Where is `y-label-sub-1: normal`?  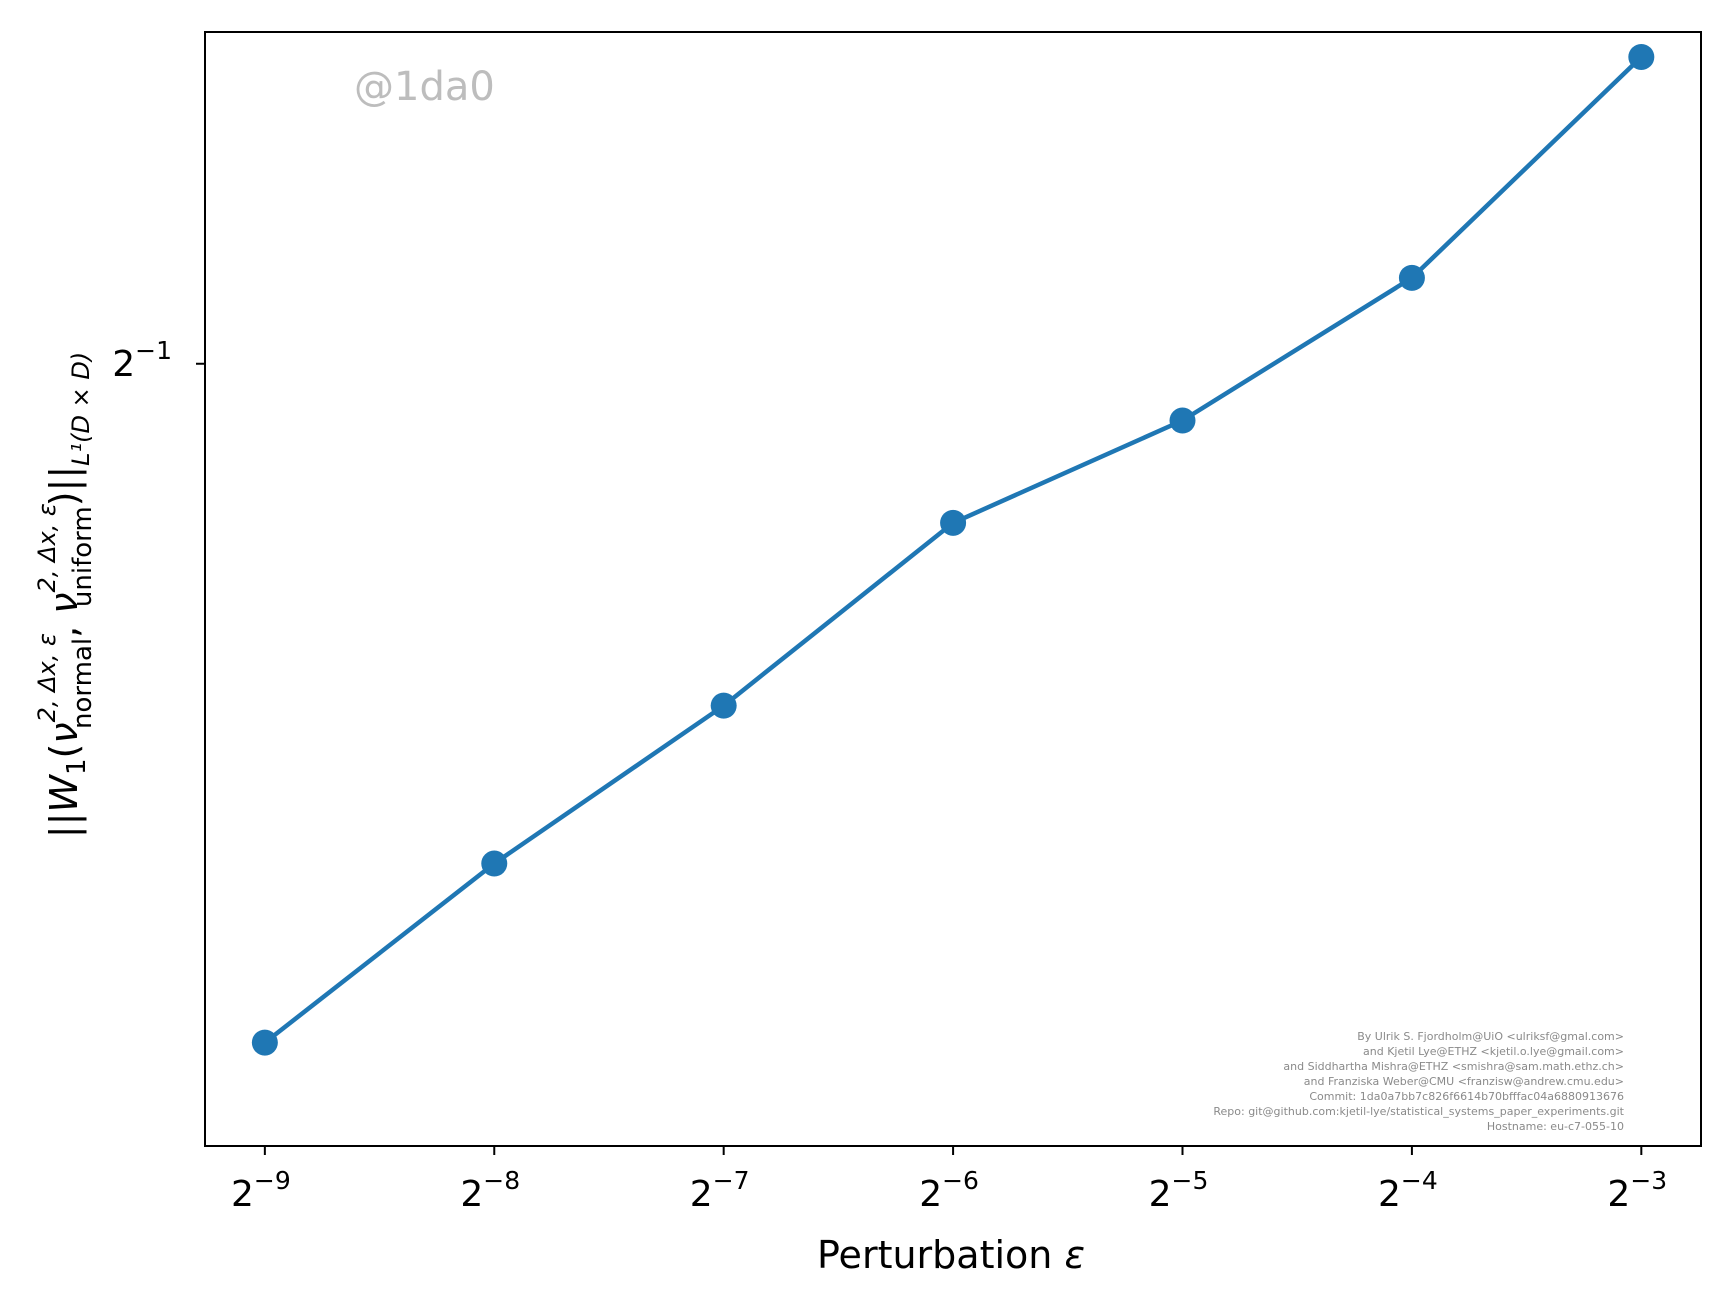
y-label-sub-1: normal is located at coordinates (83, 683).